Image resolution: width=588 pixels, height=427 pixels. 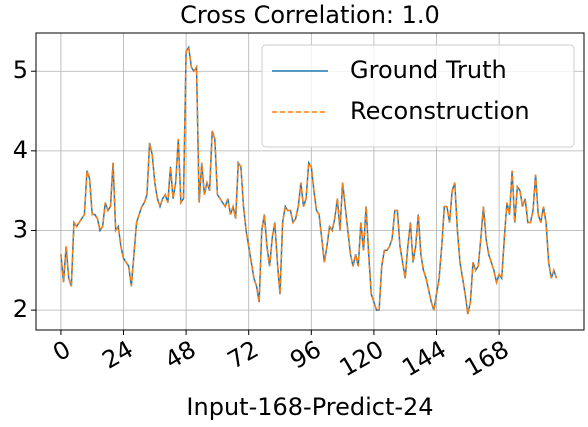 What do you see at coordinates (424, 358) in the screenshot?
I see `x-tick-label: 144` at bounding box center [424, 358].